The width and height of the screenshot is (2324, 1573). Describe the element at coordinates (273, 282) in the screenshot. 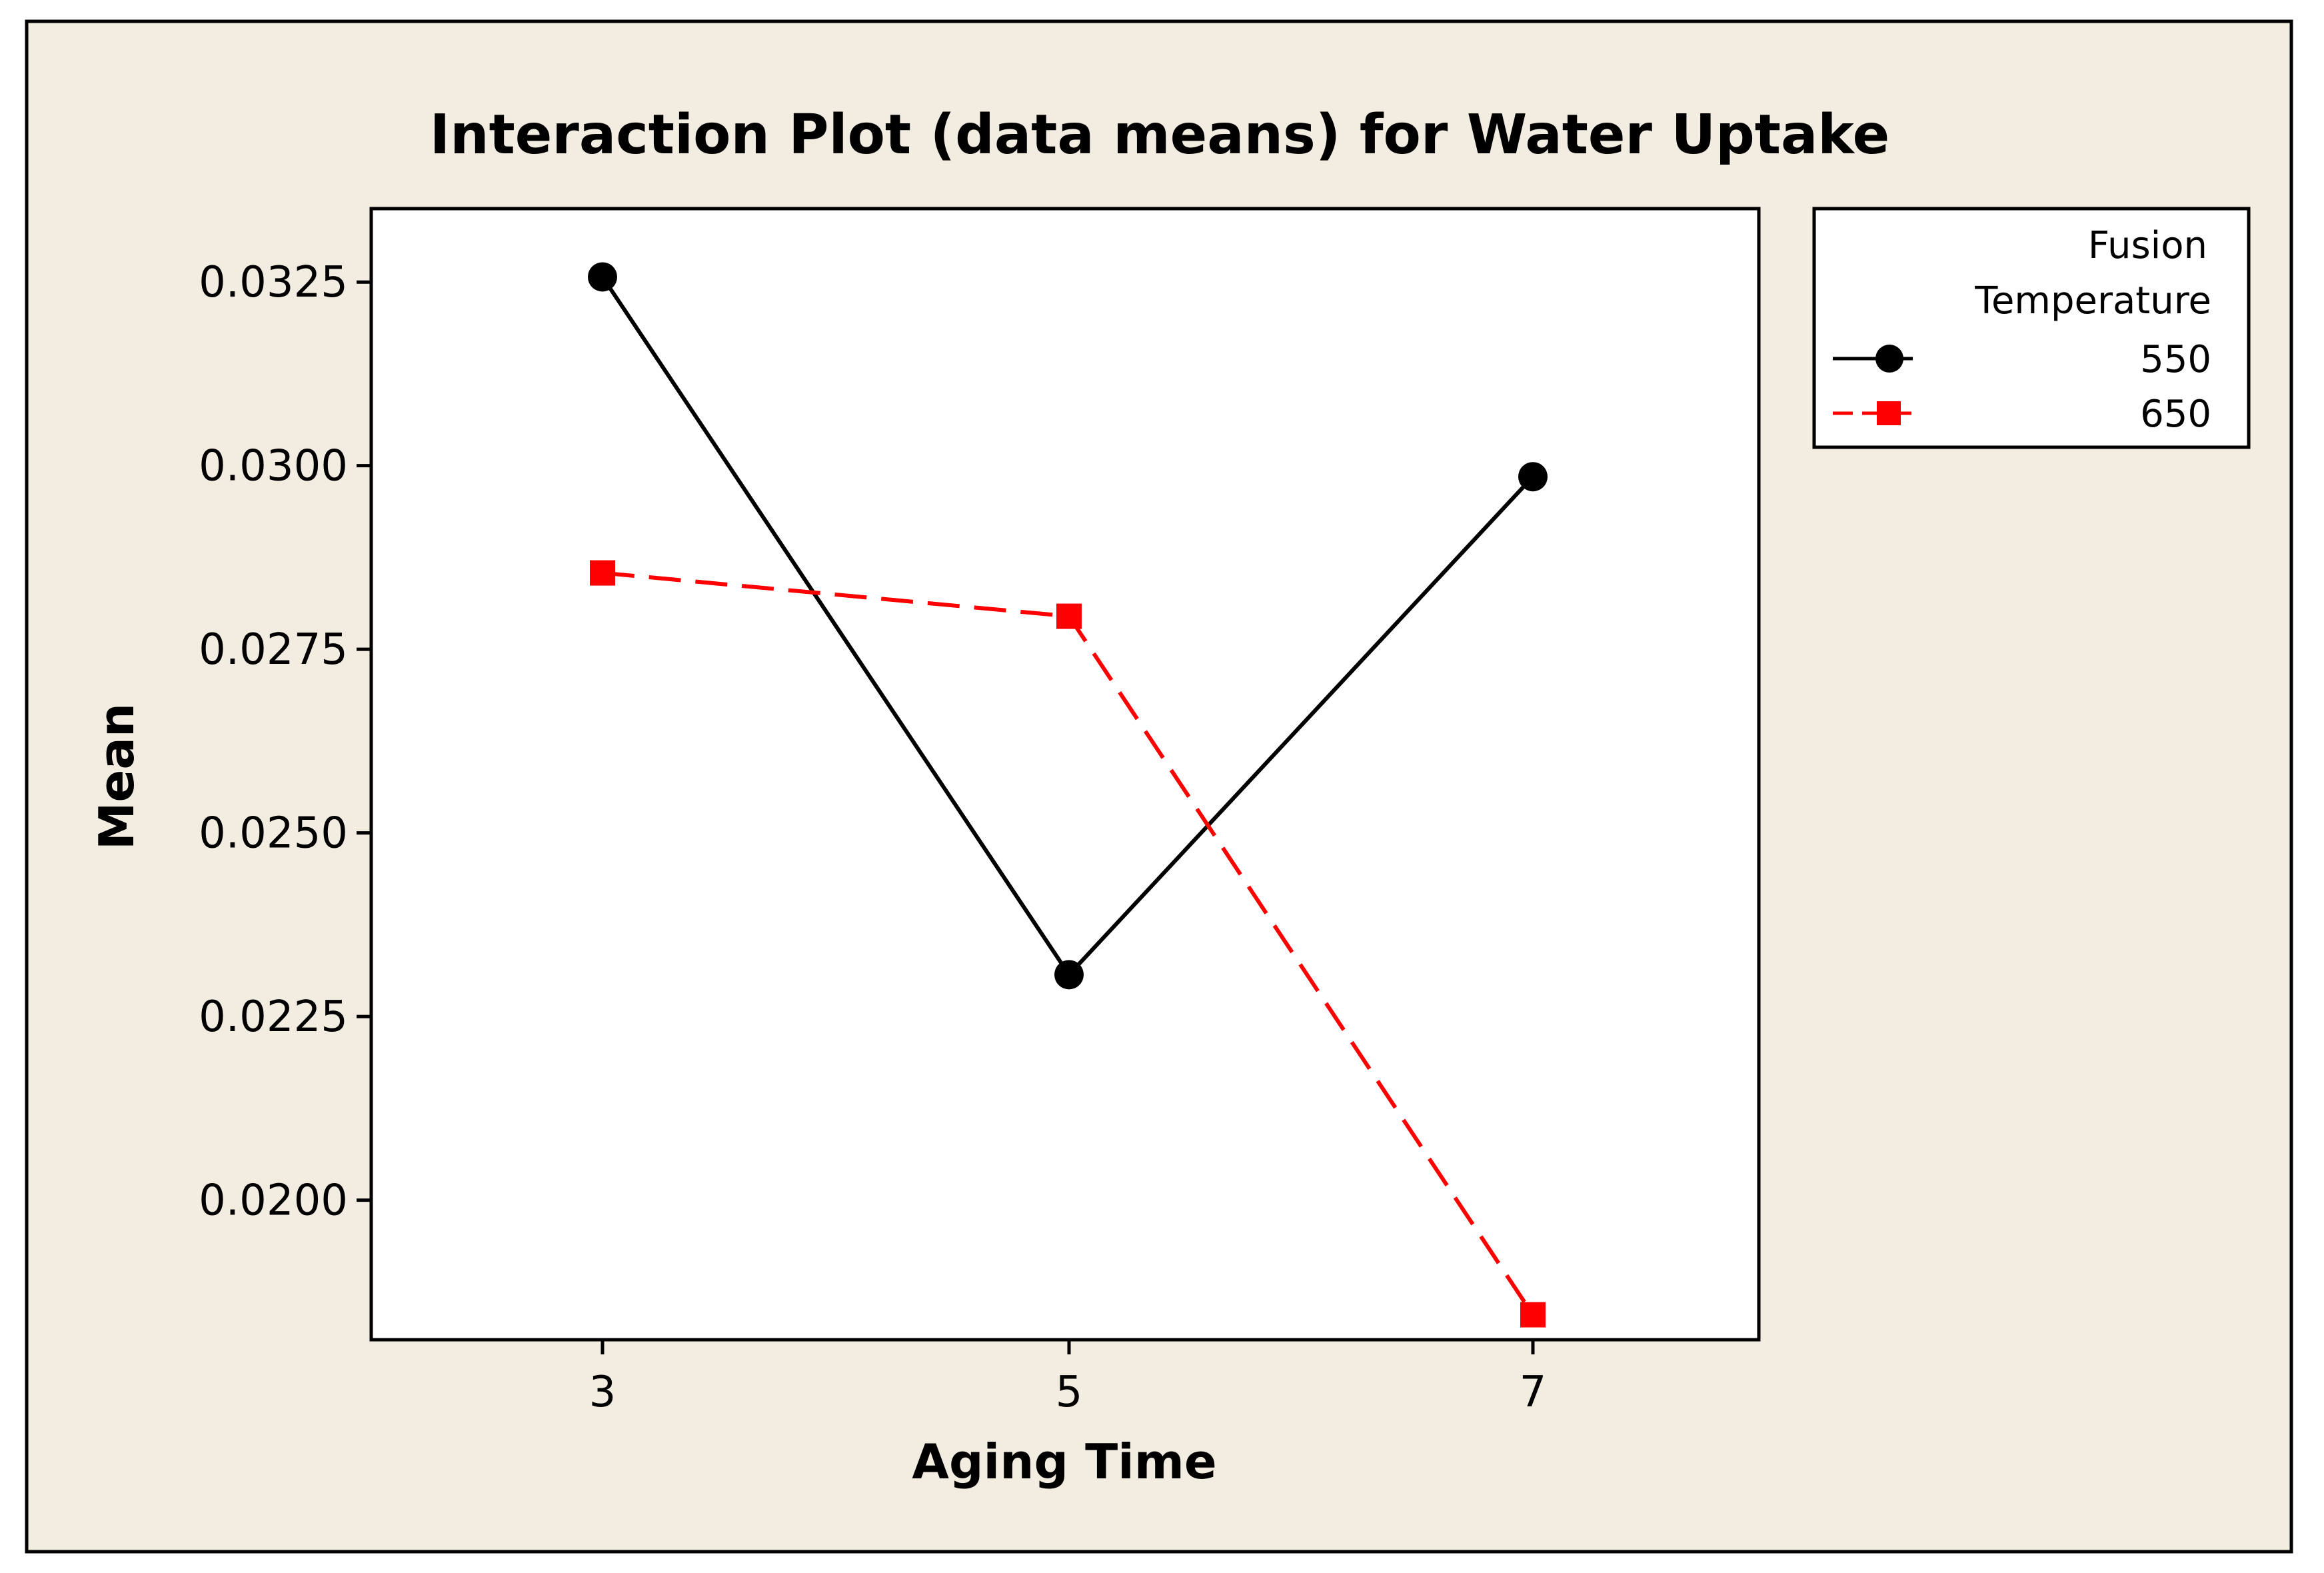

I see `y-tick-label: 0.0325` at that location.